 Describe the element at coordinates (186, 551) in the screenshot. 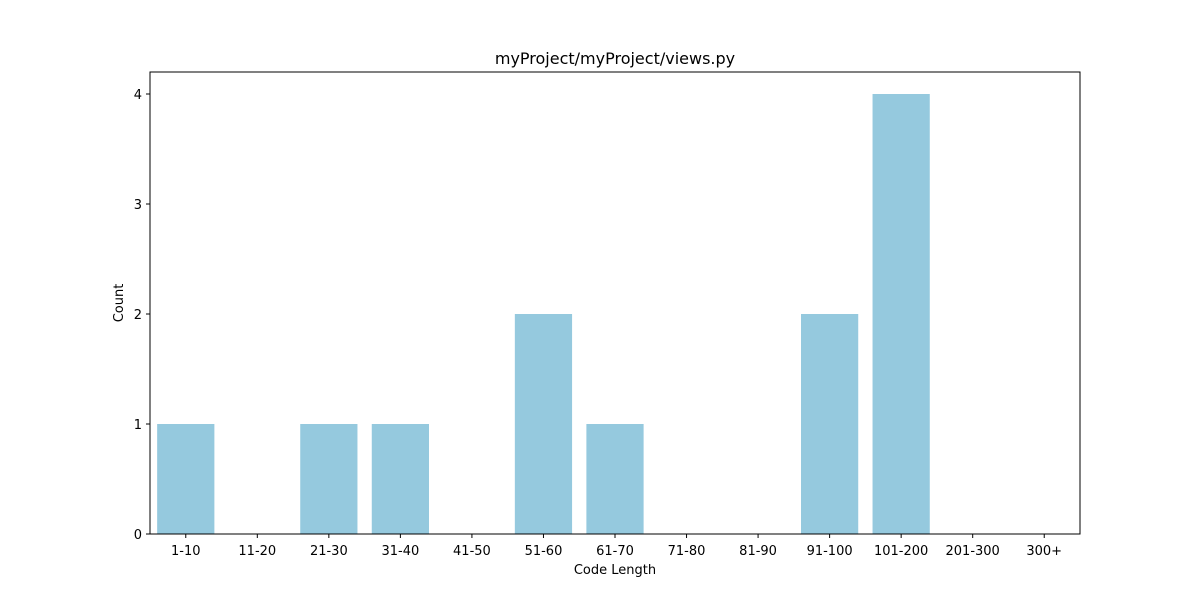

I see `x-tick-label: 1-10` at that location.